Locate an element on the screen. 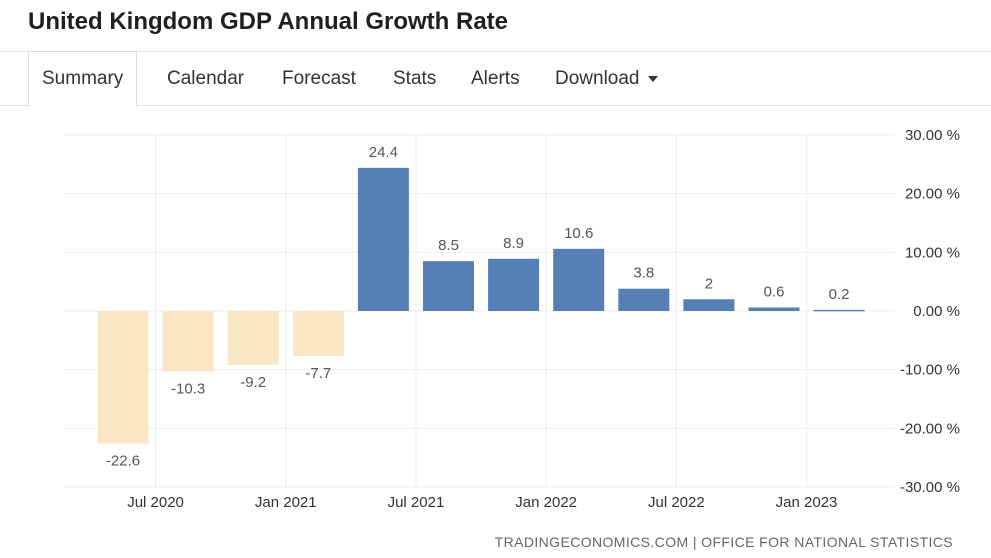 The image size is (991, 558). tab-calendar: Calendar is located at coordinates (206, 78).